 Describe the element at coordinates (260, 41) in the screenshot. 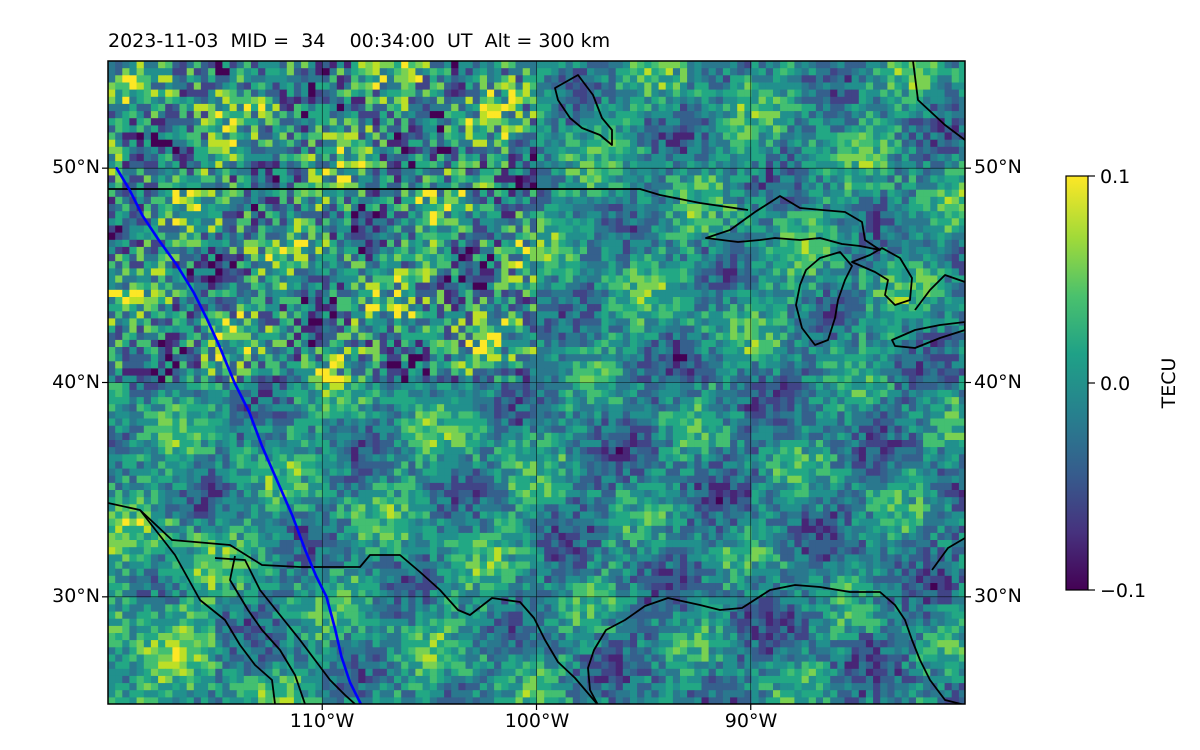

I see `title-mid-label: MID =` at that location.